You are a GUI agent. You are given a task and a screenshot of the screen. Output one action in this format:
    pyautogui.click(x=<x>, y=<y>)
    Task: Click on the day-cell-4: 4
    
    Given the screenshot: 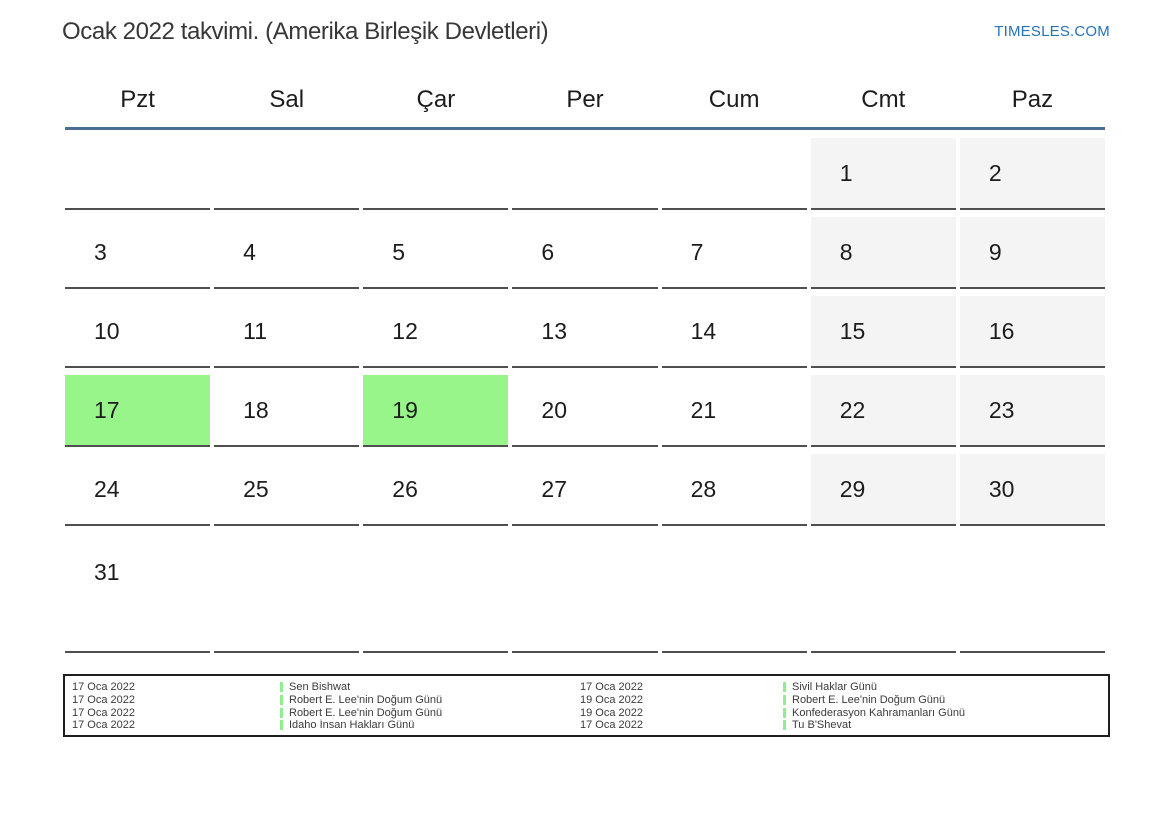 What is the action you would take?
    pyautogui.click(x=287, y=253)
    